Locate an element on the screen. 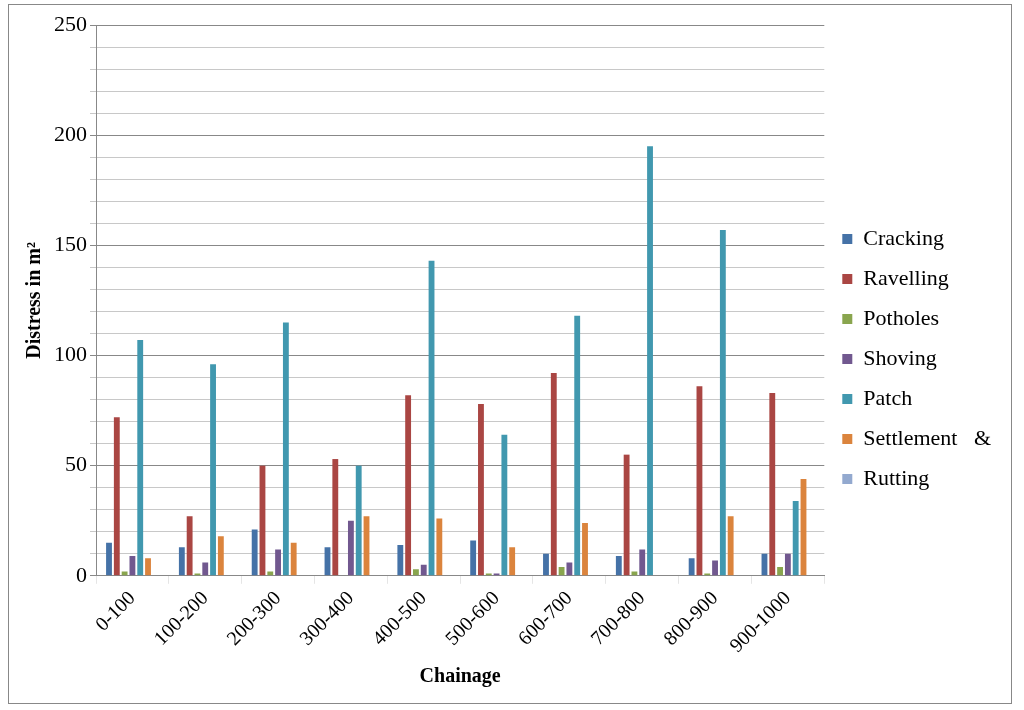 The image size is (1024, 710). x-axis-title: Chainage is located at coordinates (460, 676).